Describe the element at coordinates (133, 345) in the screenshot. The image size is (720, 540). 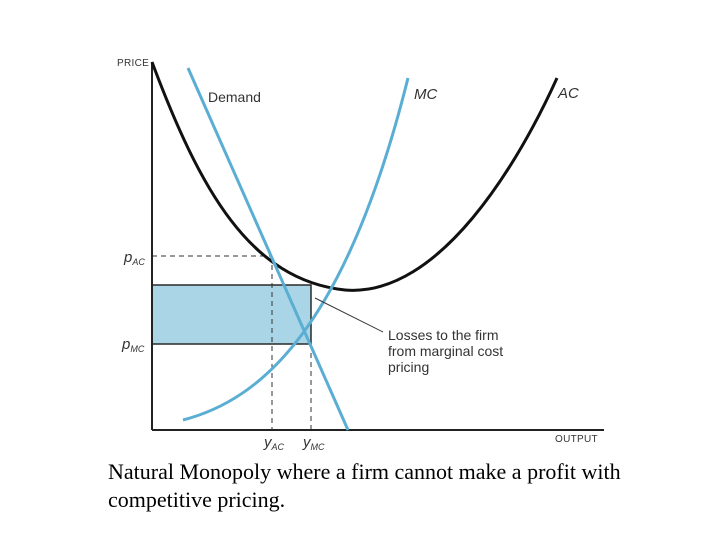
I see `p-mc-tick-label: pMC` at that location.